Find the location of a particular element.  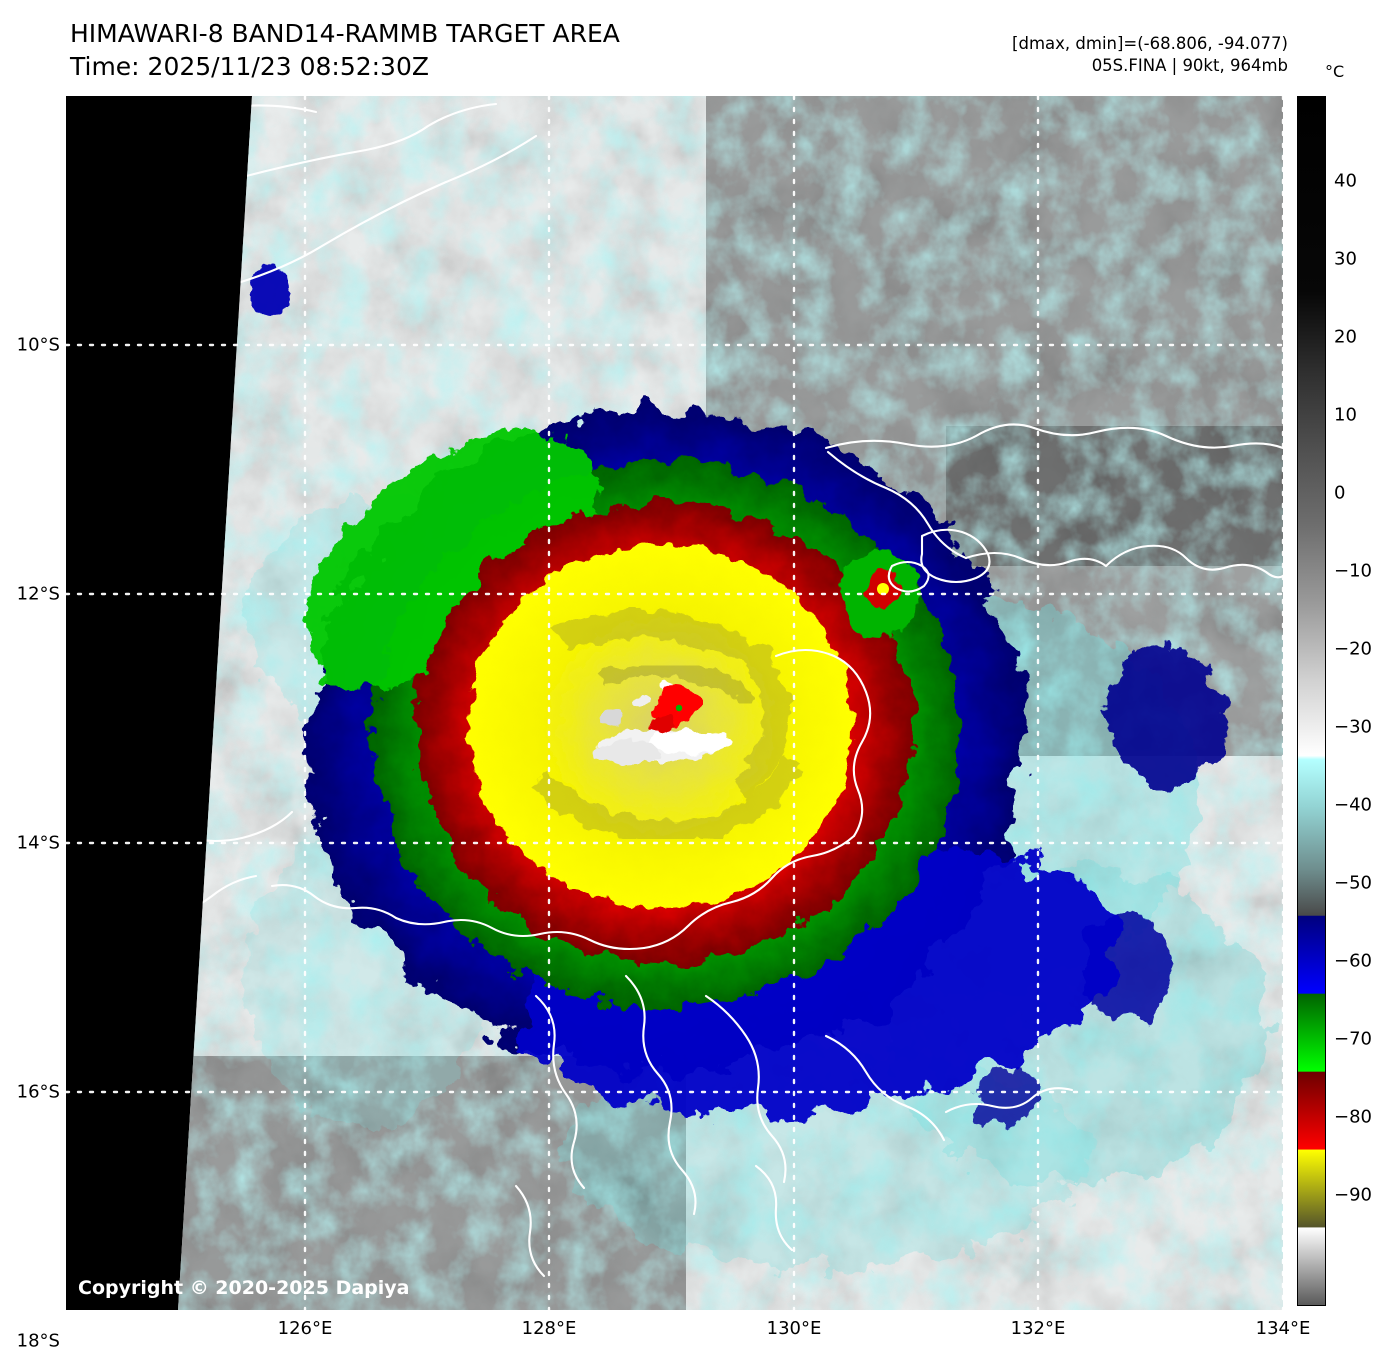

dmax-dmin-label: [dmax, dmin]=(-68.806, -94.077) is located at coordinates (1150, 43).